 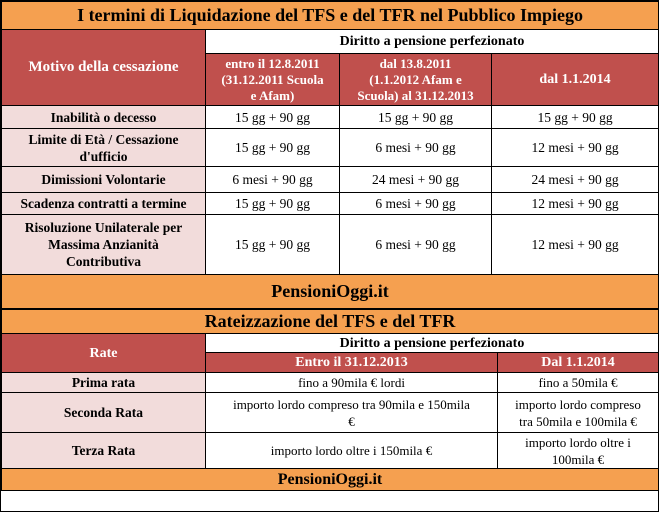 What do you see at coordinates (330, 479) in the screenshot?
I see `brand-footer: PensioniOggi.it` at bounding box center [330, 479].